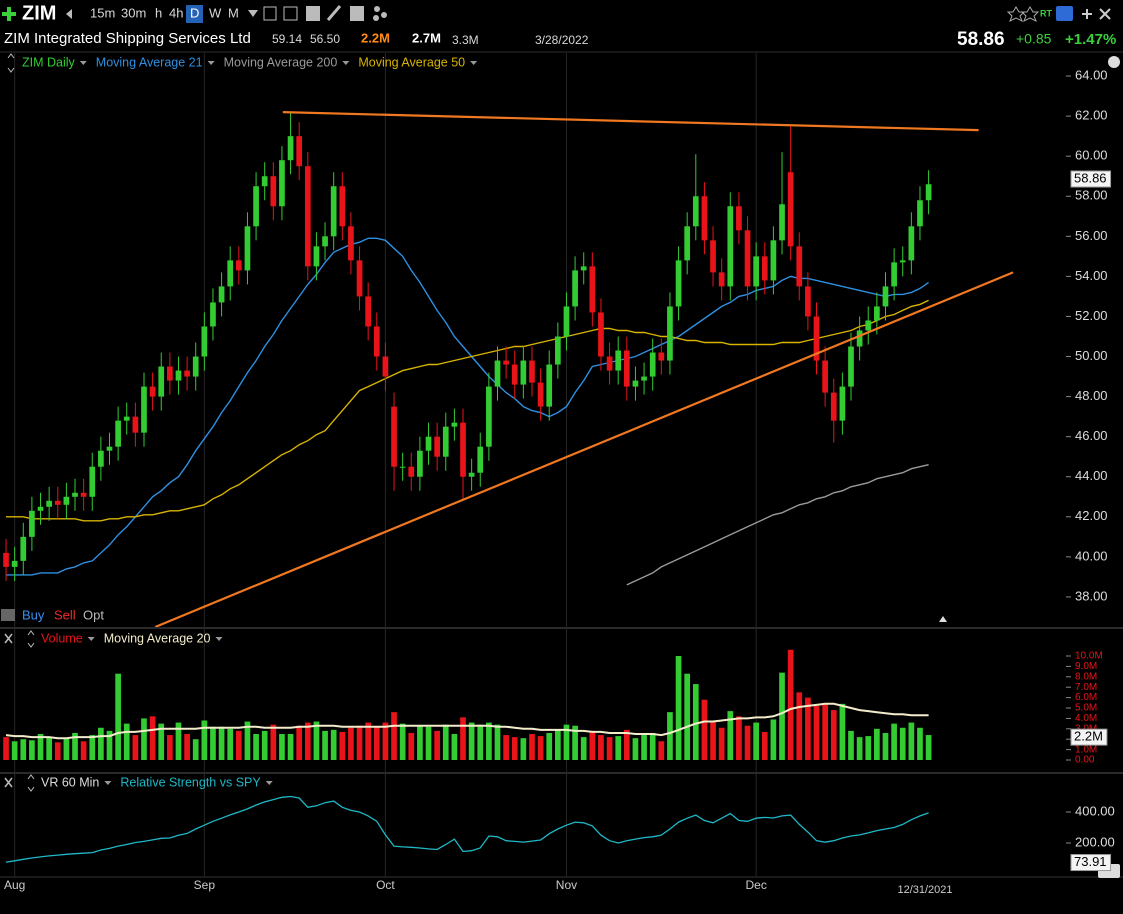 Image resolution: width=1123 pixels, height=914 pixels. Describe the element at coordinates (1095, 810) in the screenshot. I see `y-tick-label: 400.00` at that location.